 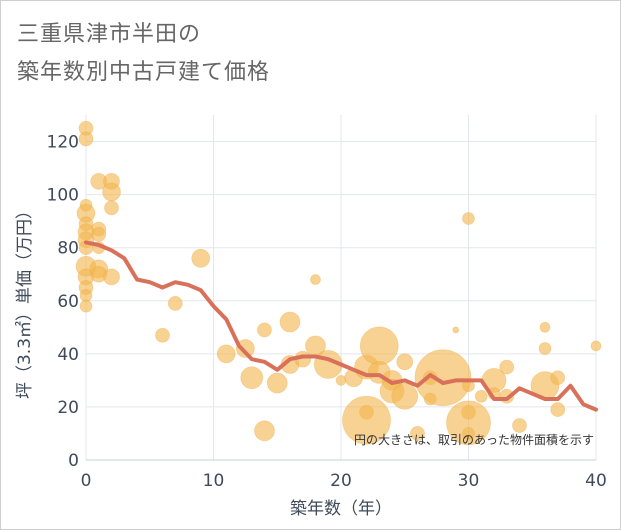 What do you see at coordinates (469, 481) in the screenshot?
I see `x-tick-label: 30` at bounding box center [469, 481].